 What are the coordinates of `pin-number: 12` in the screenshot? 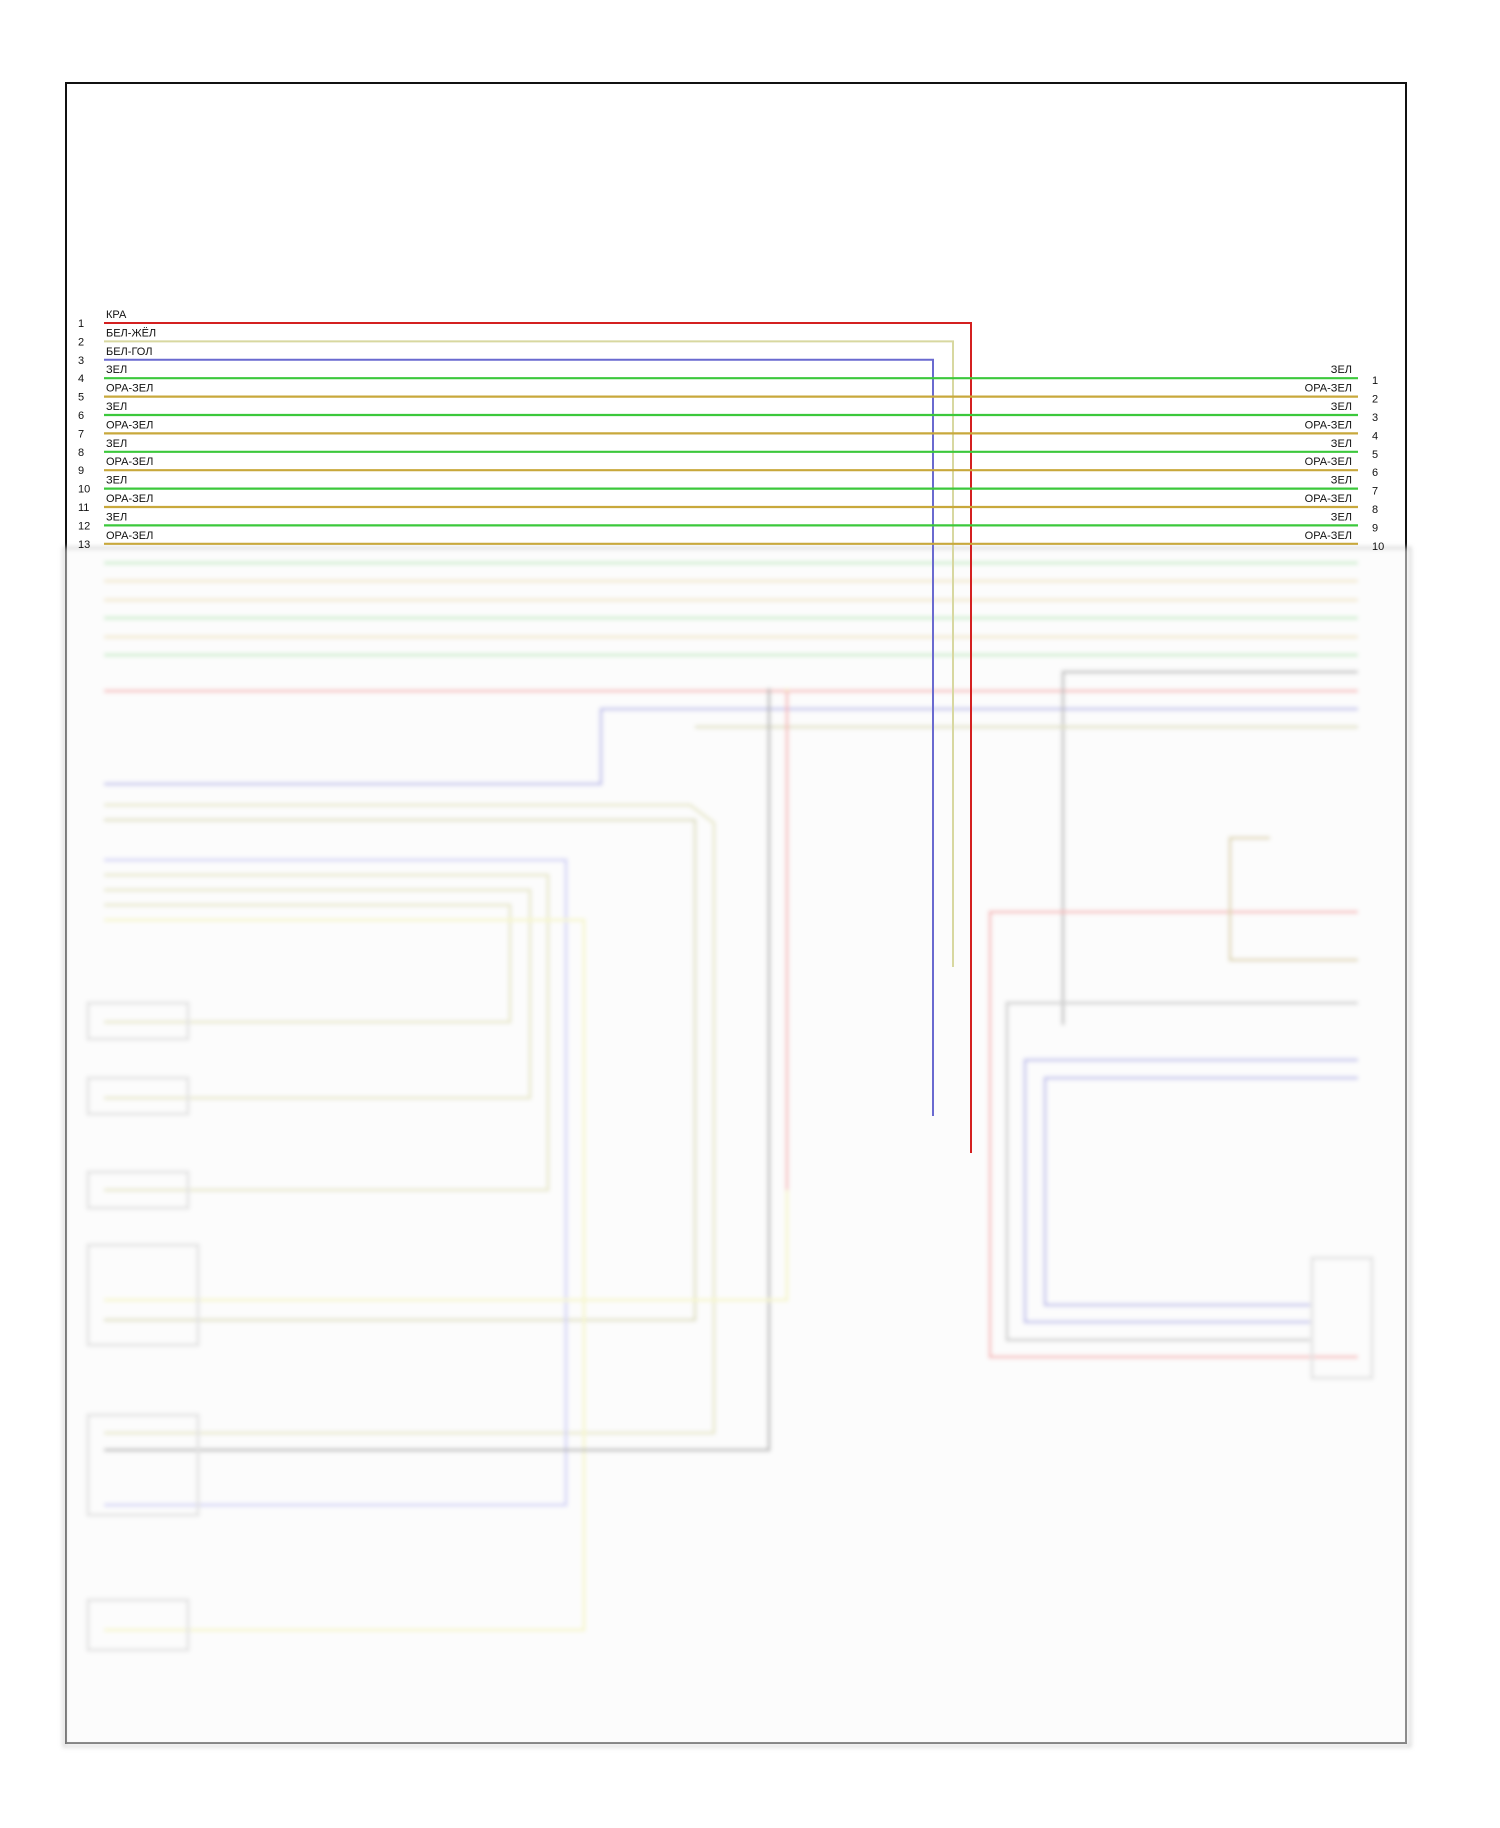 It's located at (84, 526).